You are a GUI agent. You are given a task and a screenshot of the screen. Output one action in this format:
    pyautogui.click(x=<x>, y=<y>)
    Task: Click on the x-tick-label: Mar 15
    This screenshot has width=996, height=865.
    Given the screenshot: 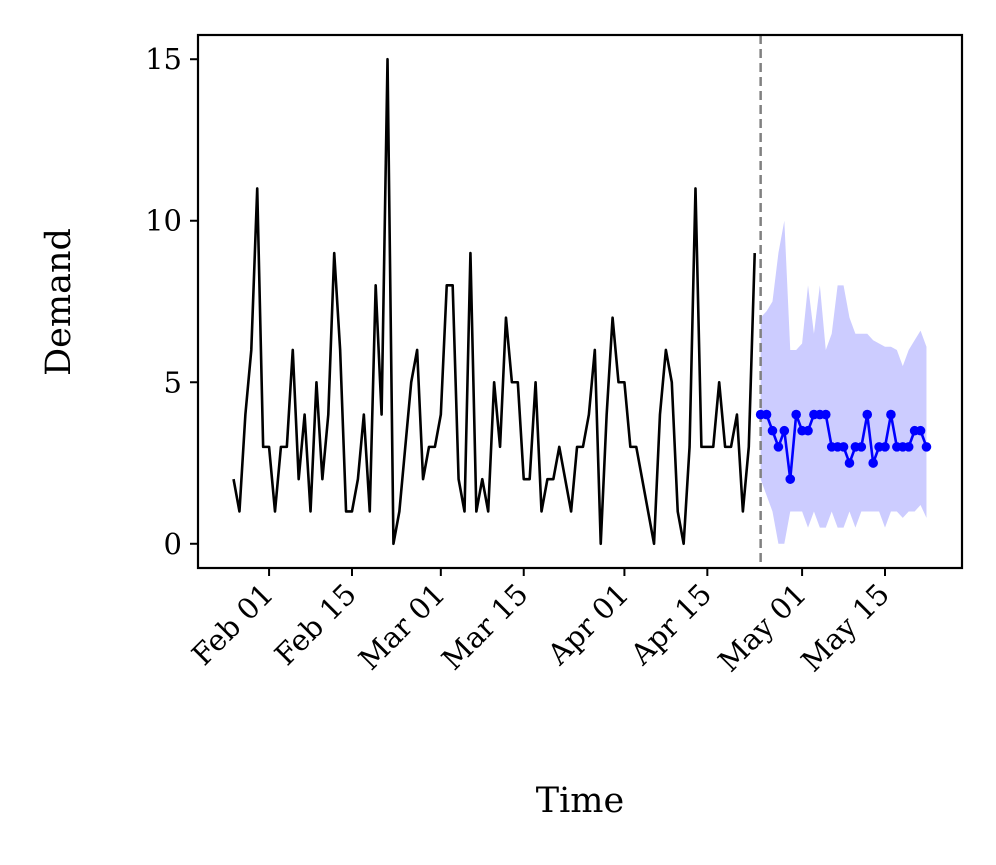 What is the action you would take?
    pyautogui.click(x=485, y=627)
    